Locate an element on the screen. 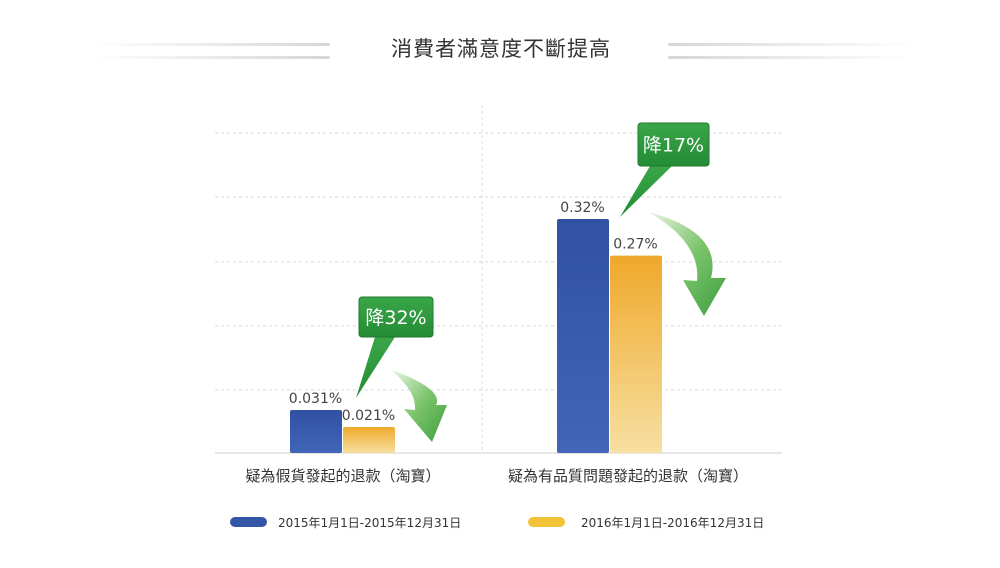 The image size is (1000, 568). title-decoration-right-lower is located at coordinates (790, 57).